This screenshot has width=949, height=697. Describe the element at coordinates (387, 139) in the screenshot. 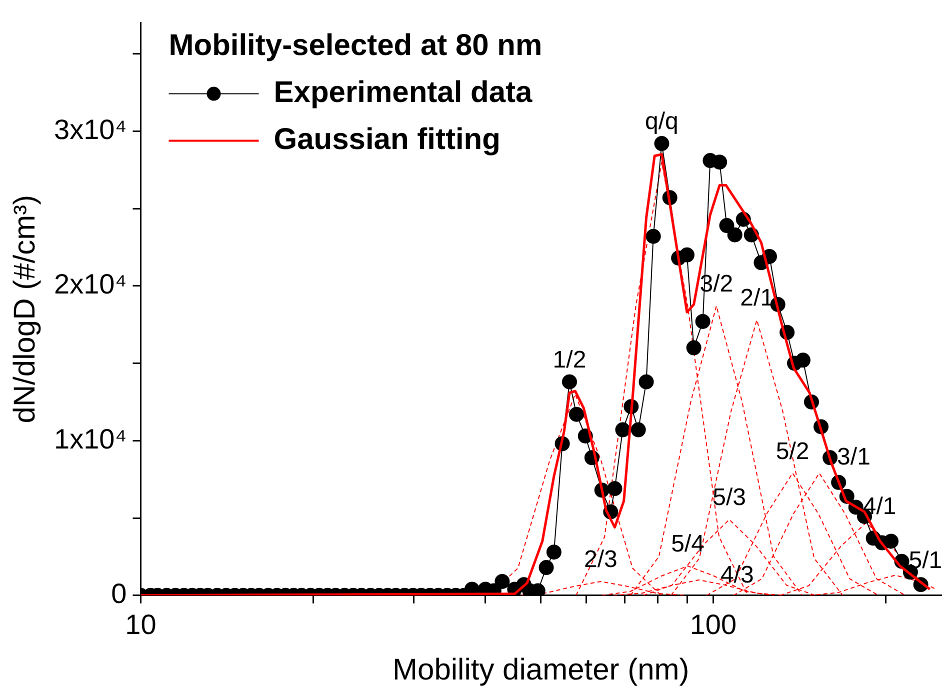

I see `legend-label: Gaussian fitting` at that location.